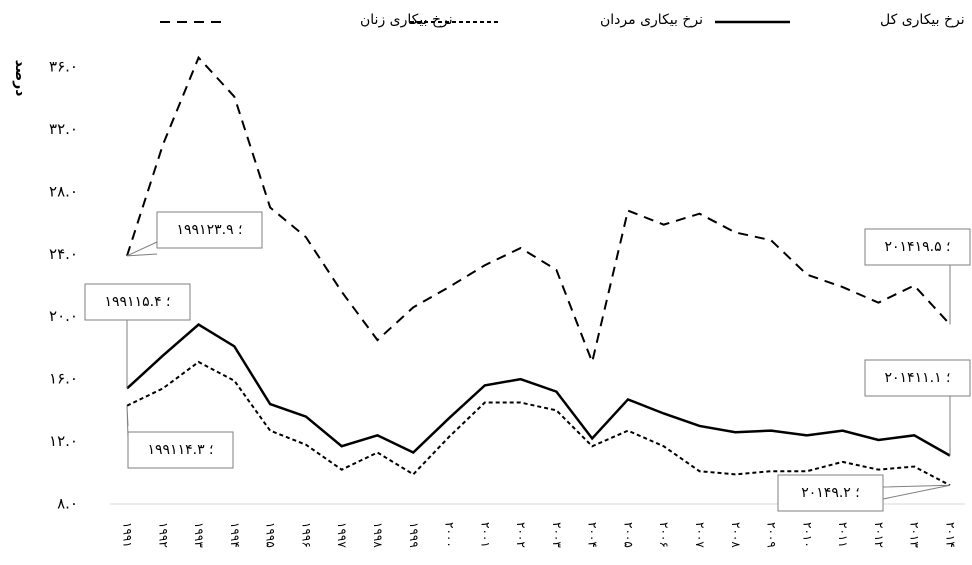 This screenshot has height=565, width=972. What do you see at coordinates (63, 67) in the screenshot?
I see `y-tick-label: ۳۶.۰` at bounding box center [63, 67].